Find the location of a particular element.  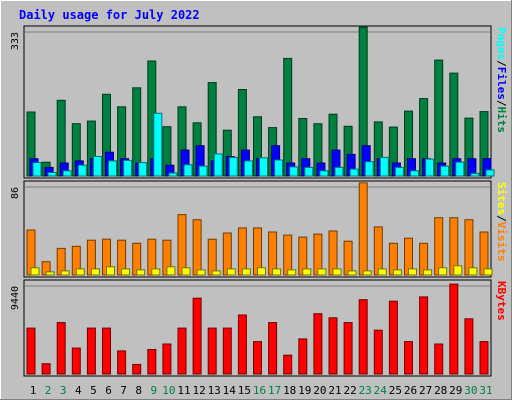

x-tick-label-12: 12 is located at coordinates (198, 390).